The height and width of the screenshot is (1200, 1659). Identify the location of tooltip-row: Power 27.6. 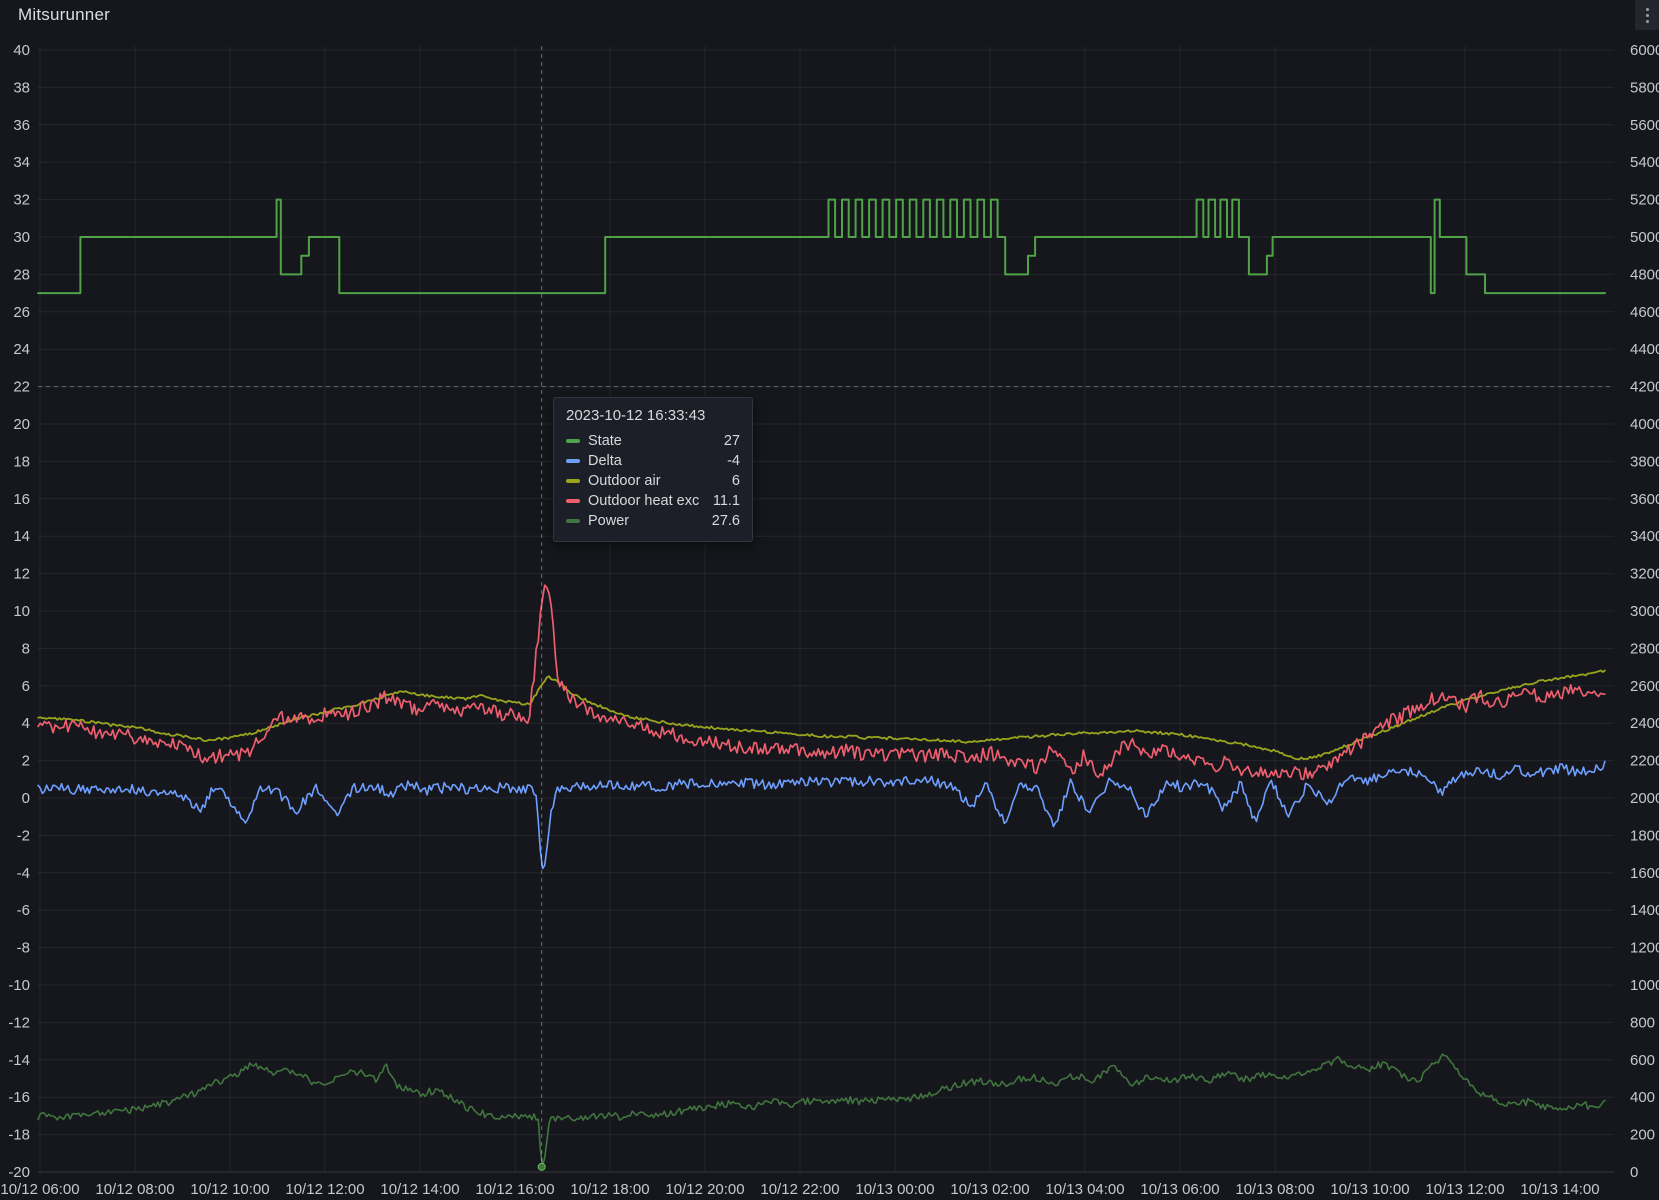
(653, 521).